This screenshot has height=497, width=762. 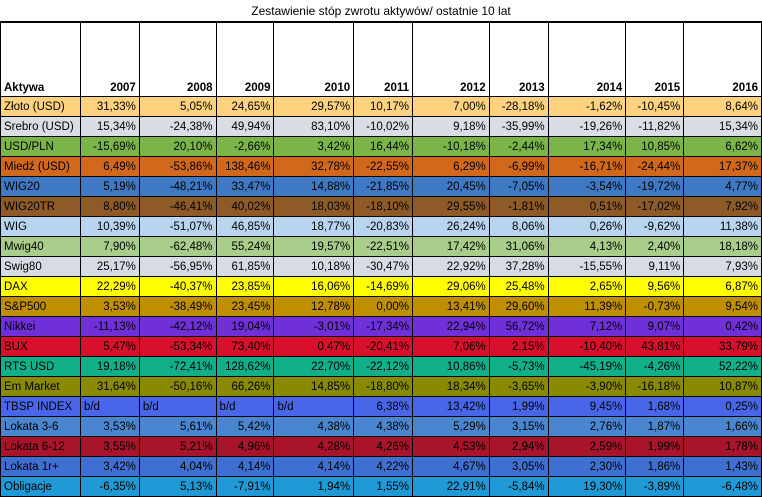 I want to click on return-cell: -38,49%, so click(x=177, y=306).